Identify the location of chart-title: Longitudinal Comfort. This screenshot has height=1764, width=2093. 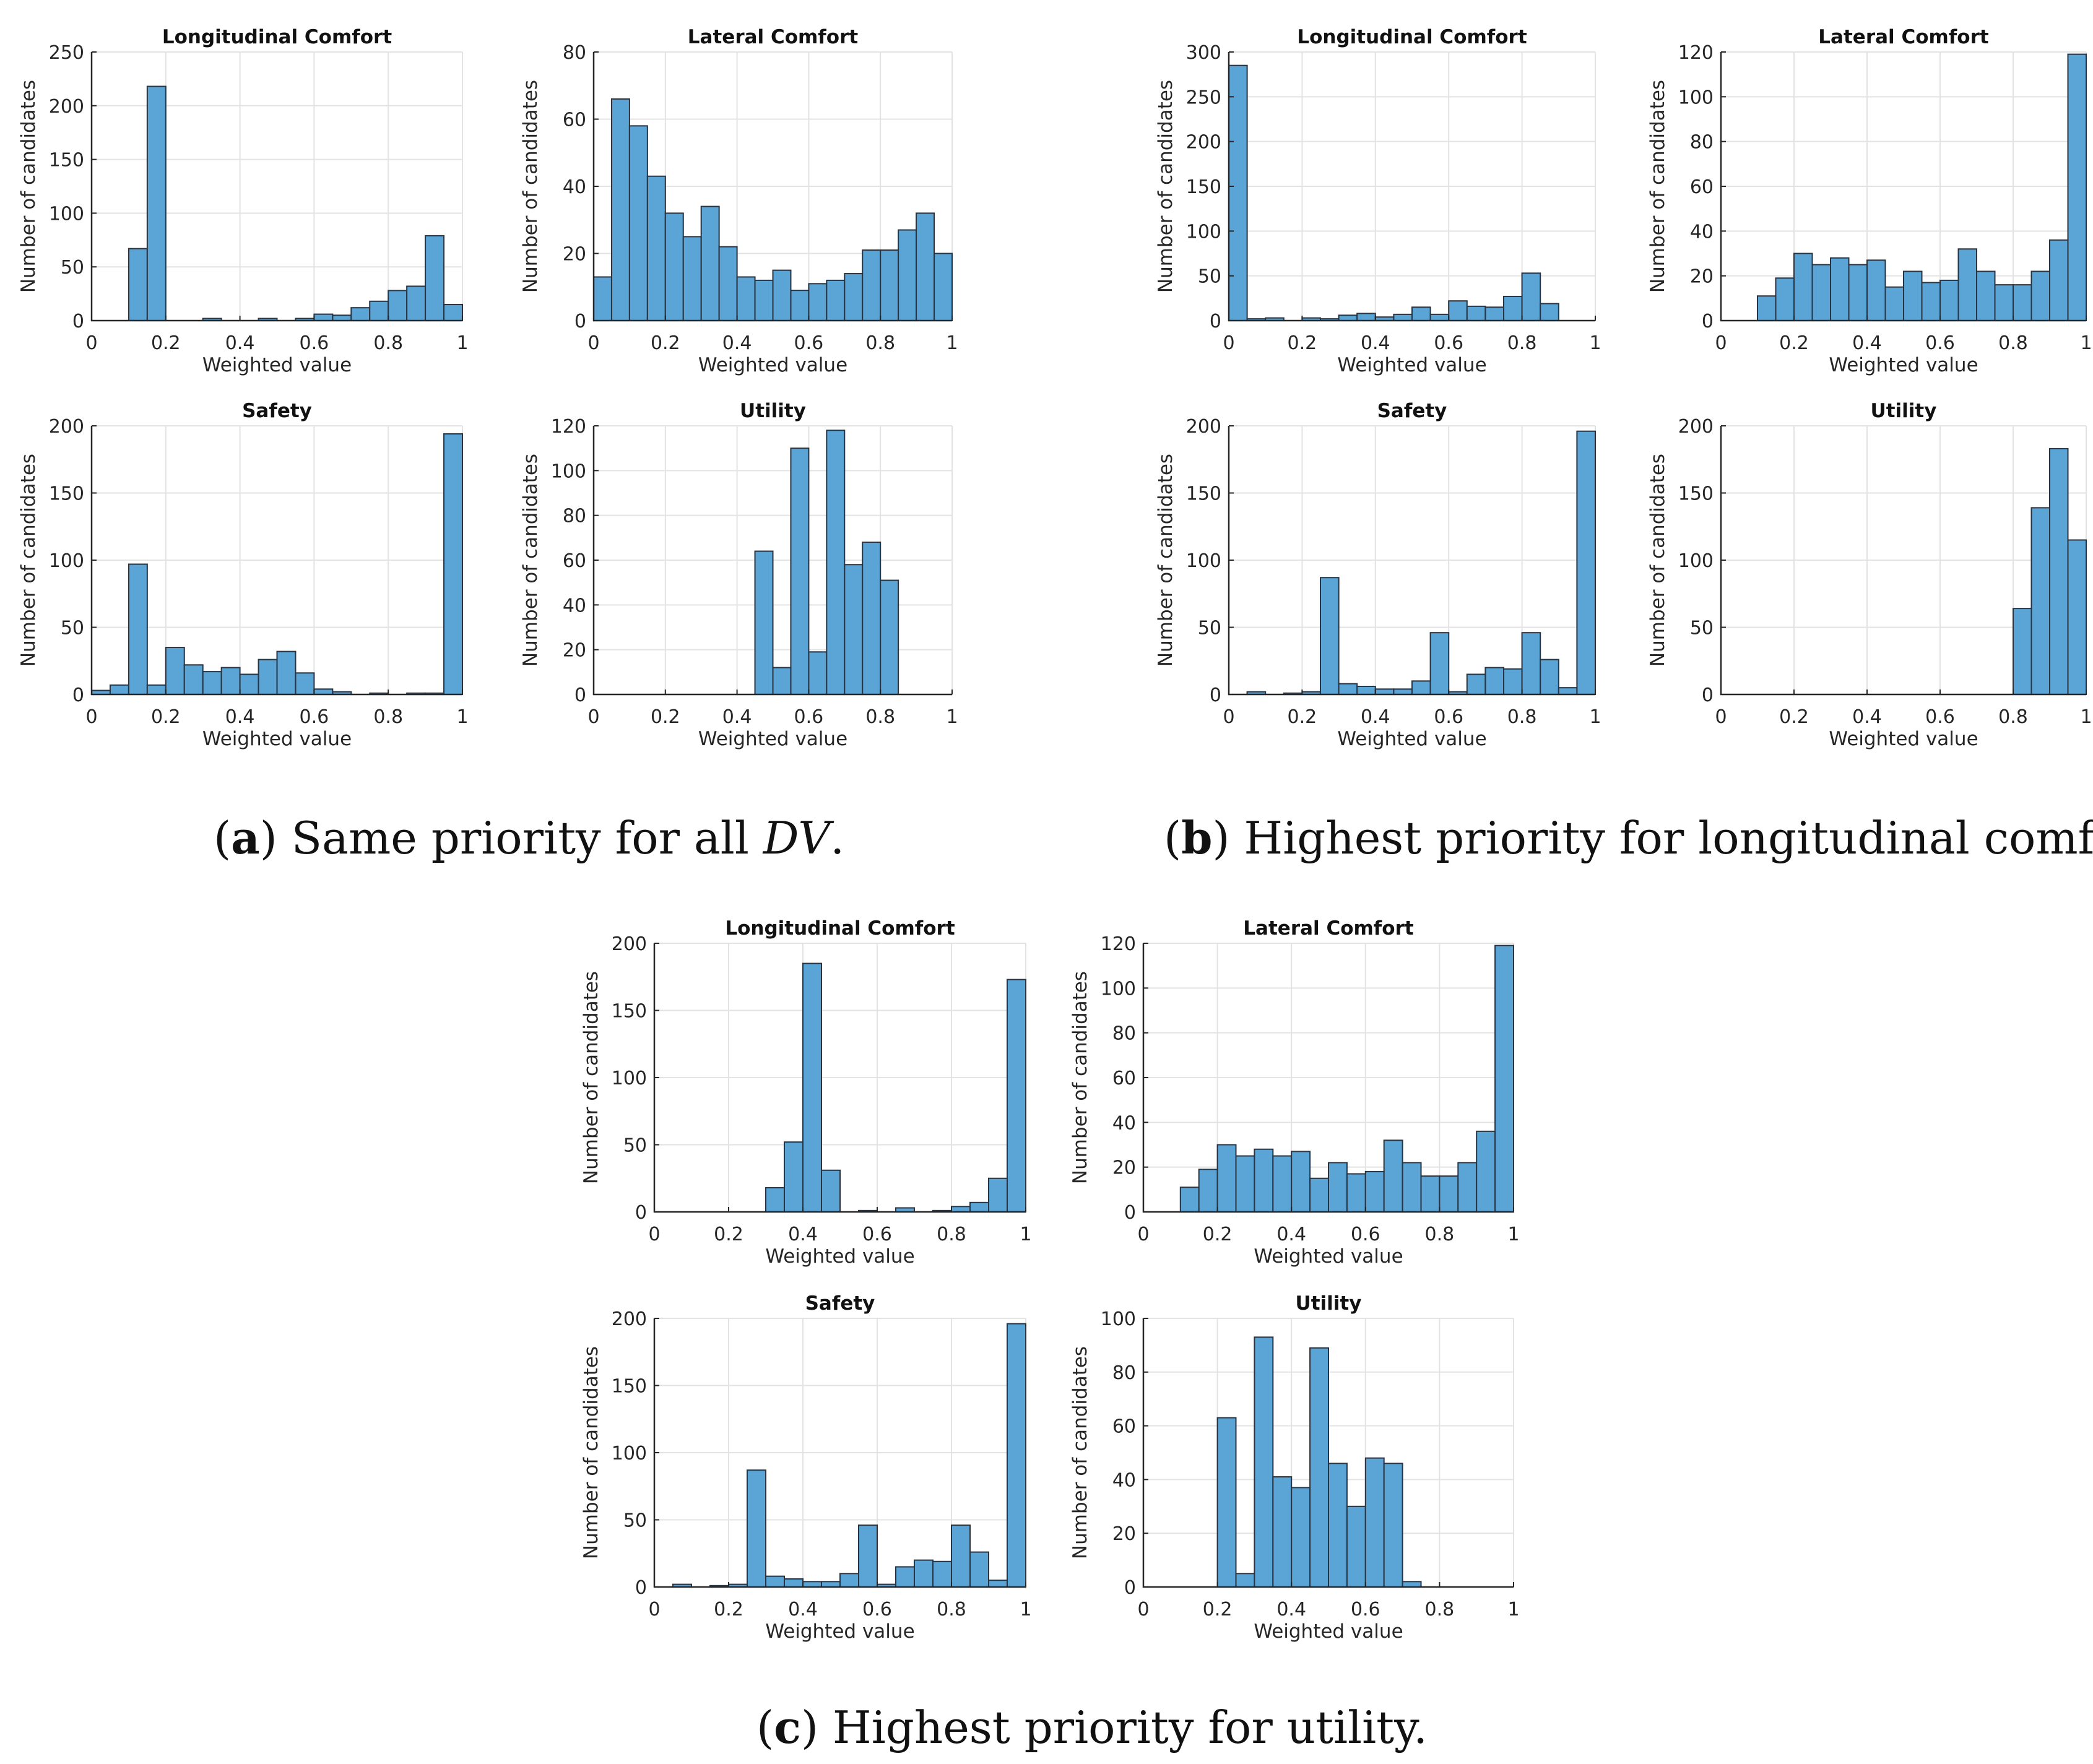
(1412, 37).